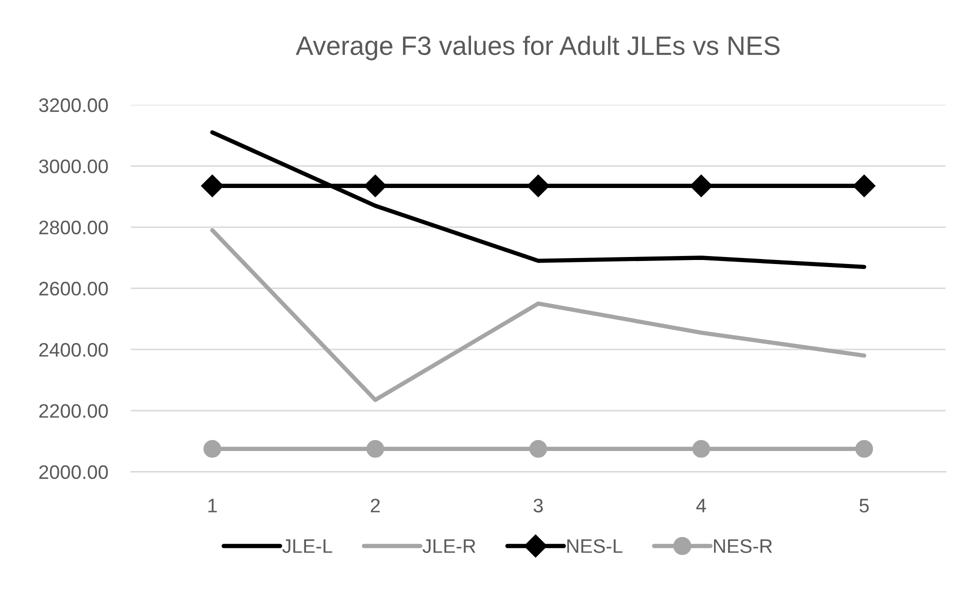  Describe the element at coordinates (73, 411) in the screenshot. I see `y-tick-label: 2200.00` at that location.